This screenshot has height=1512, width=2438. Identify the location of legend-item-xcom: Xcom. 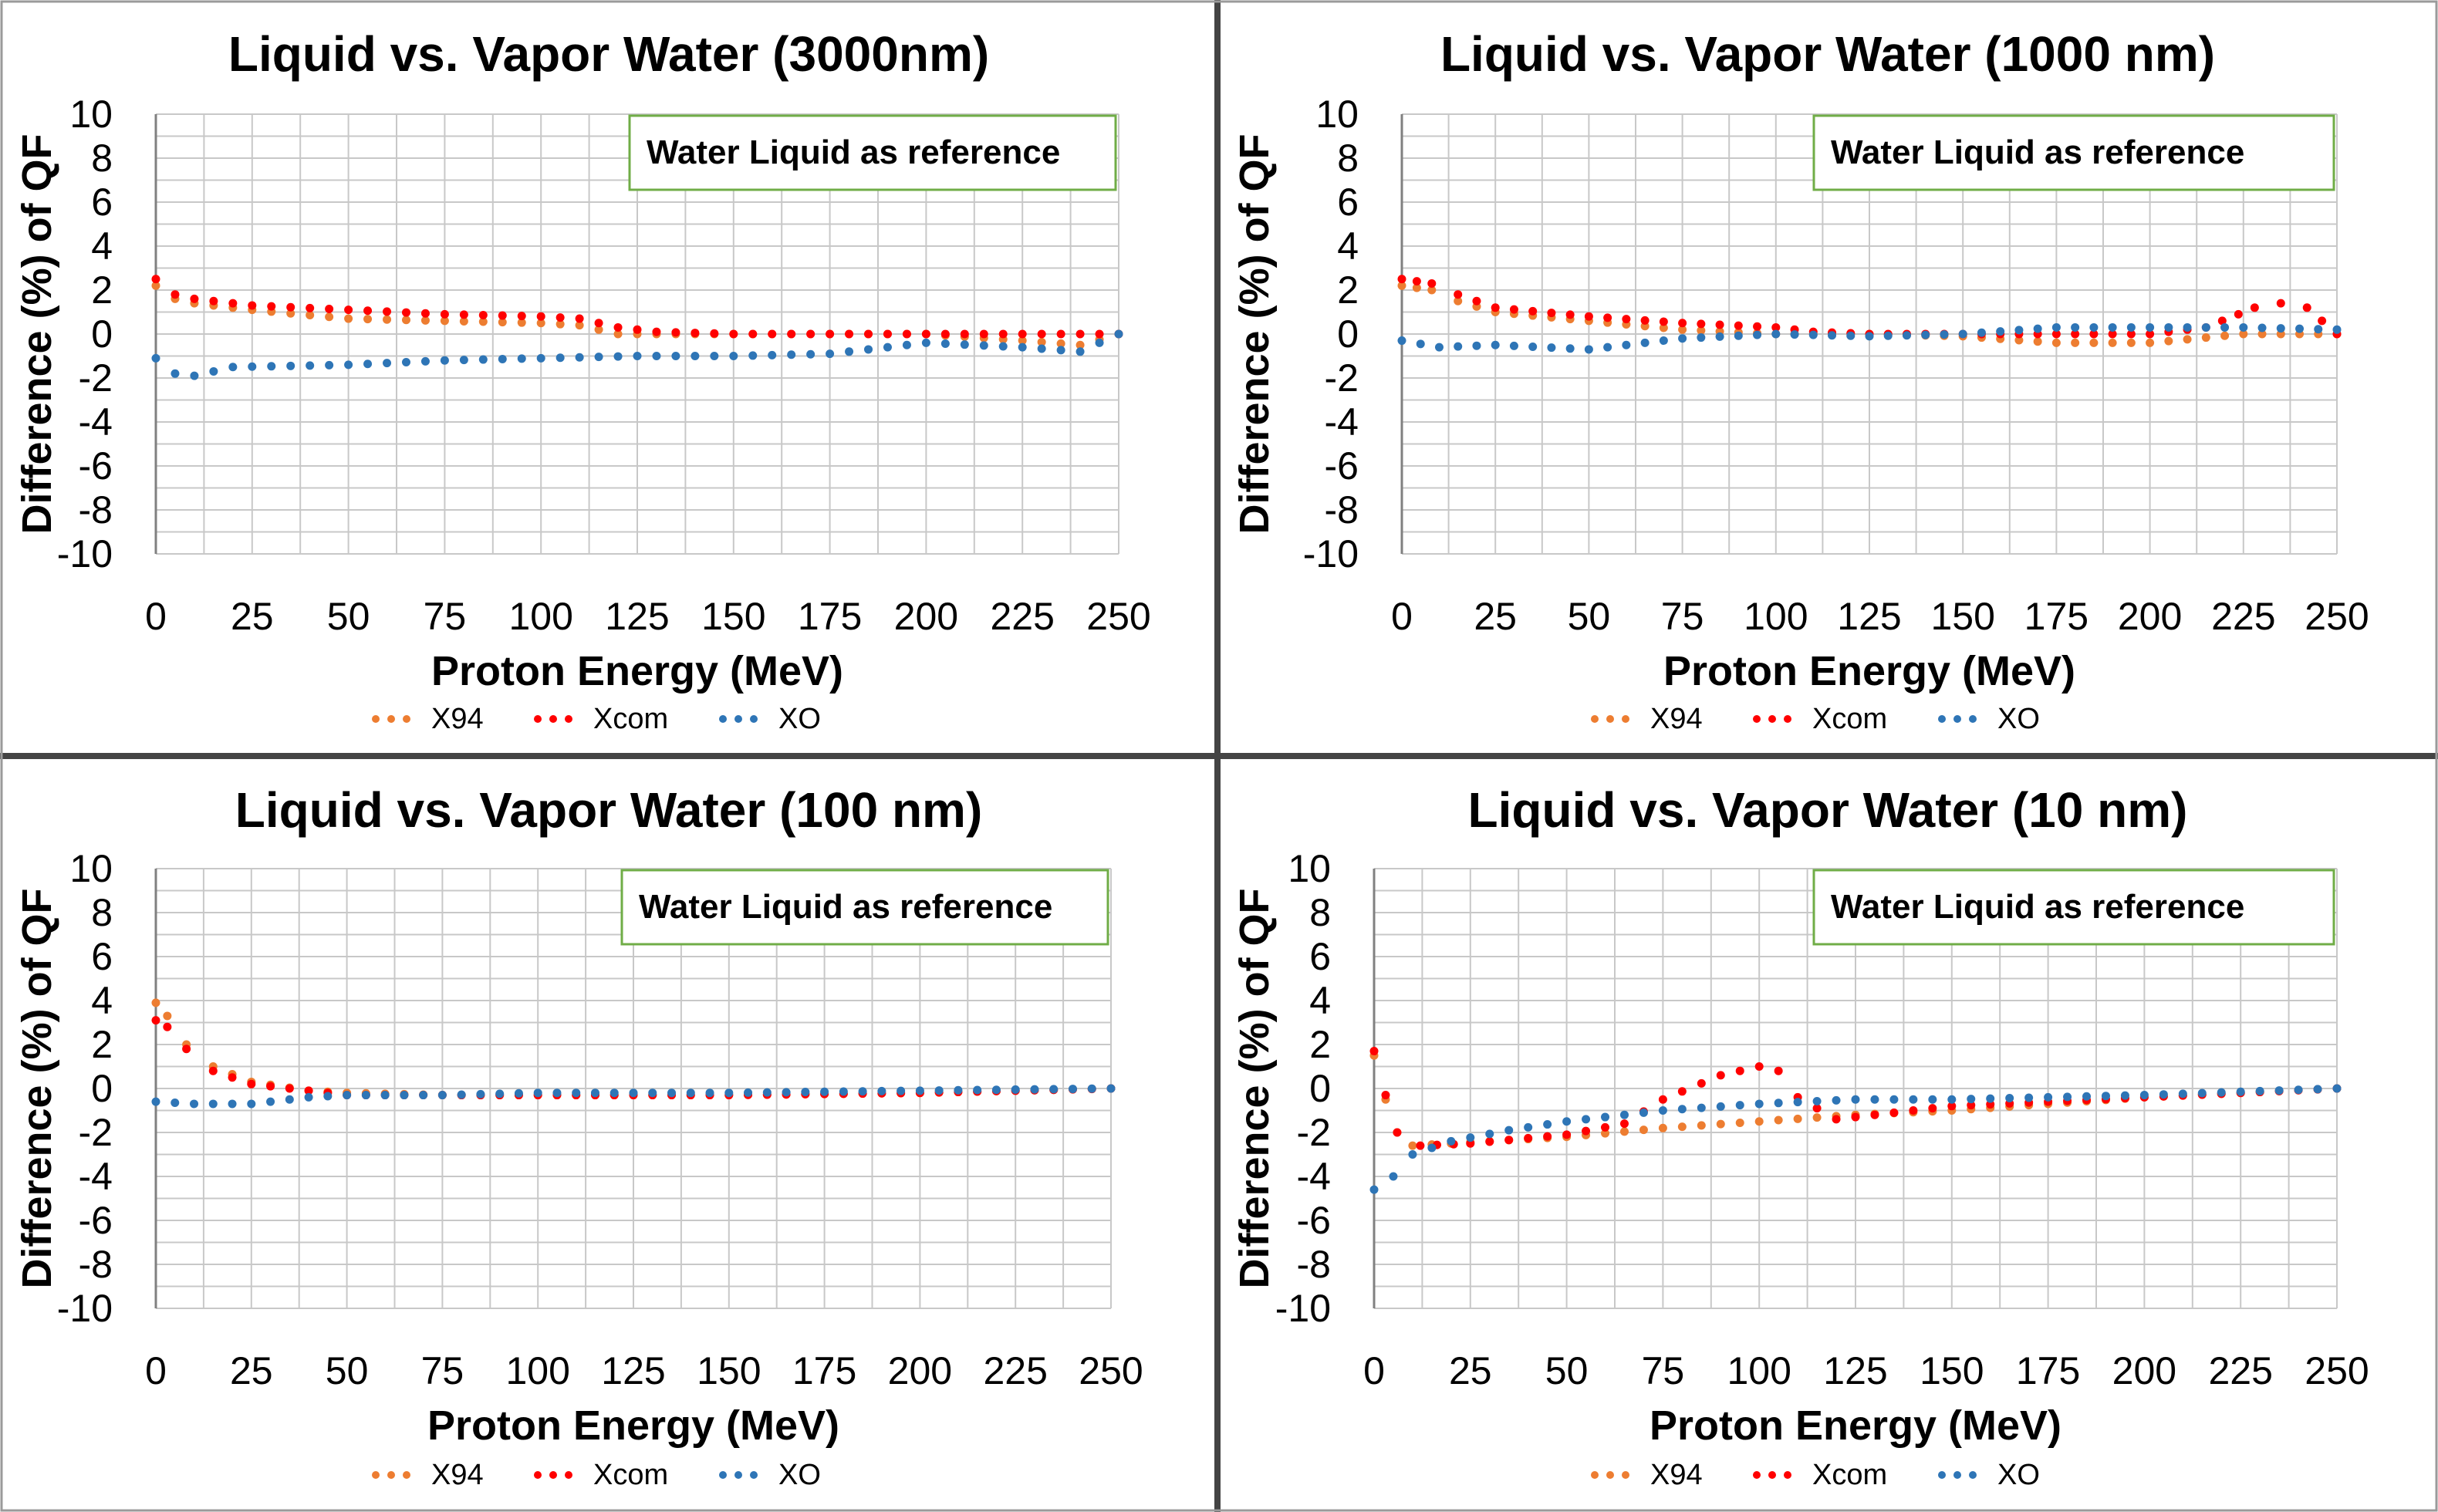
(601, 719).